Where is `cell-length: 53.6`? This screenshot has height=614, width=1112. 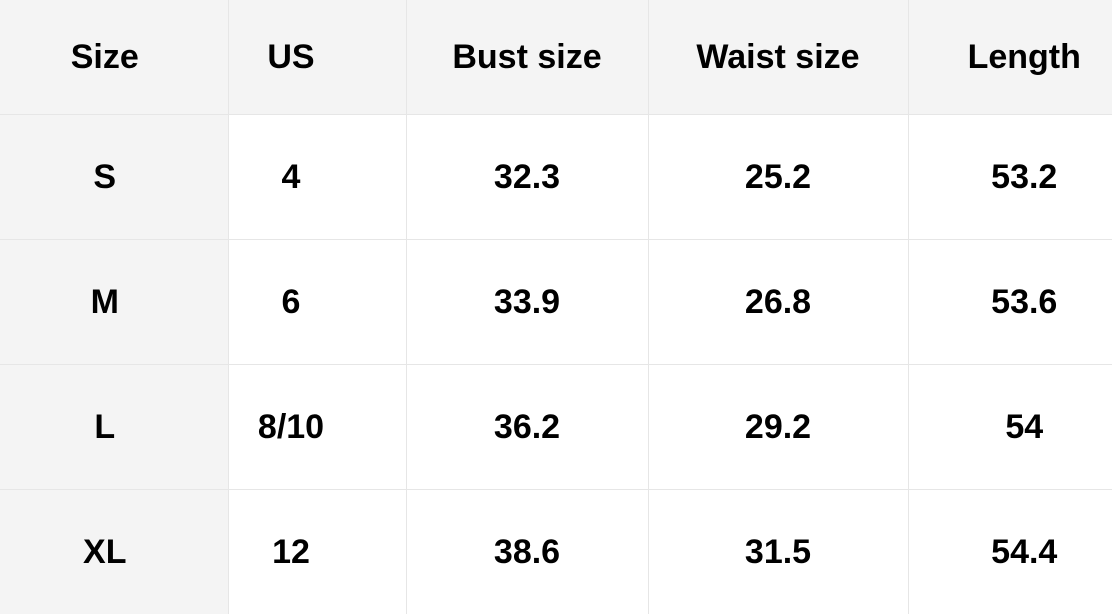
cell-length: 53.6 is located at coordinates (1010, 302).